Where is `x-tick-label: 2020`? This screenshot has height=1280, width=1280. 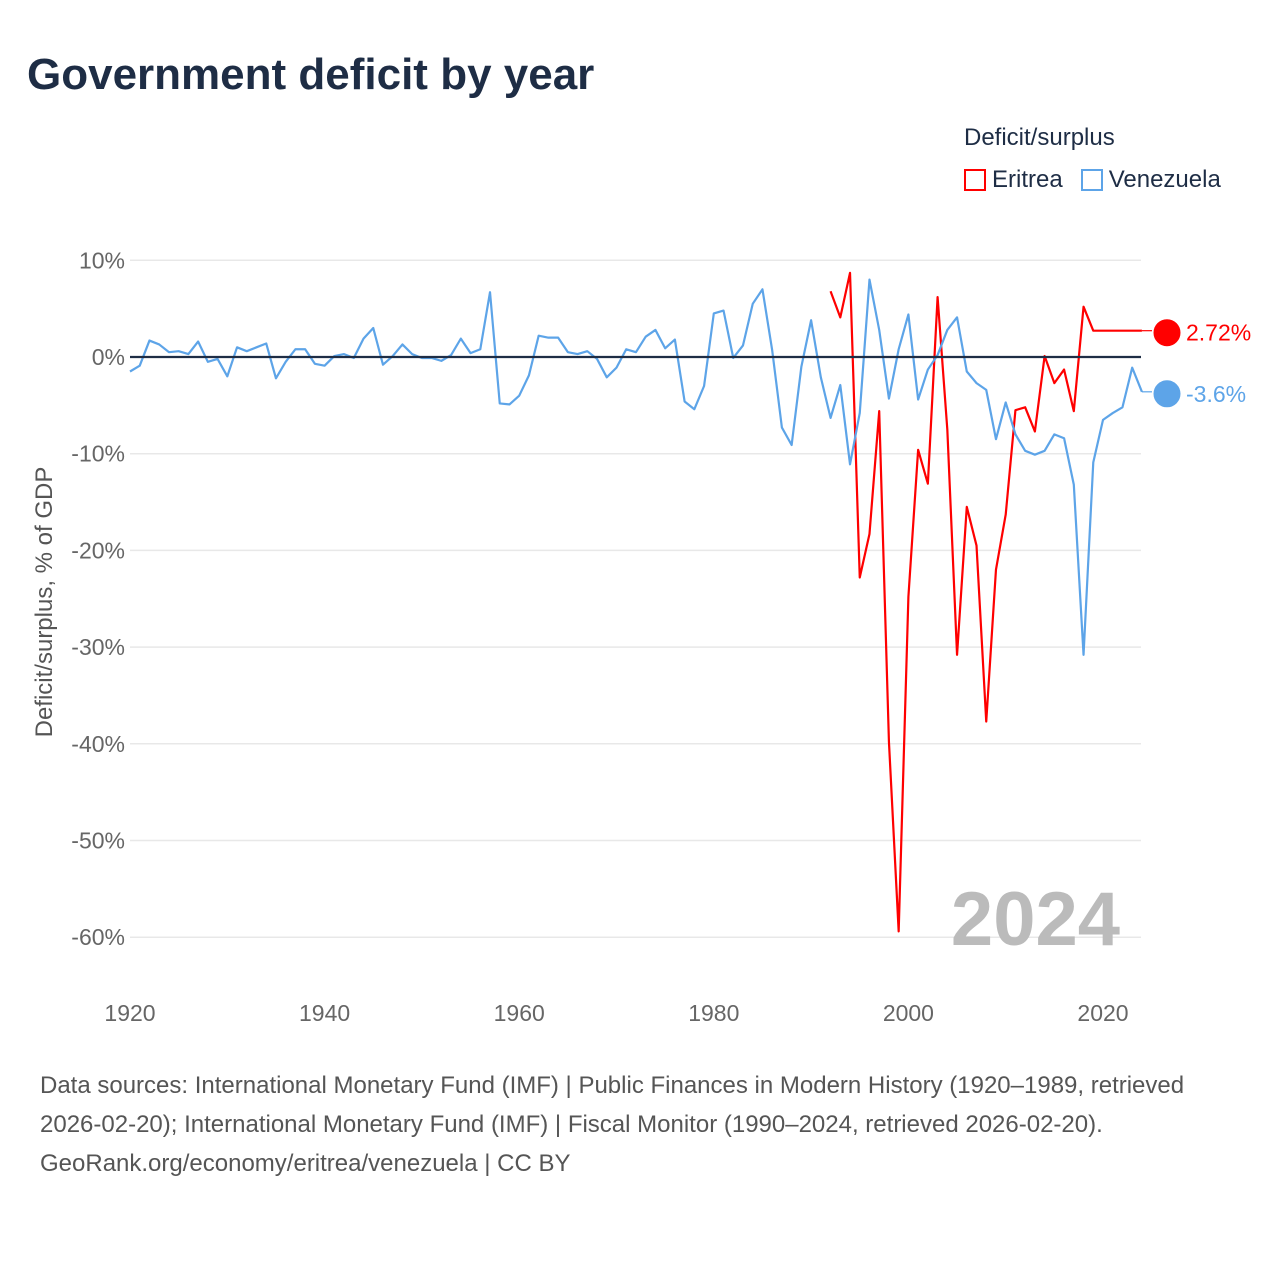 x-tick-label: 2020 is located at coordinates (1102, 1013).